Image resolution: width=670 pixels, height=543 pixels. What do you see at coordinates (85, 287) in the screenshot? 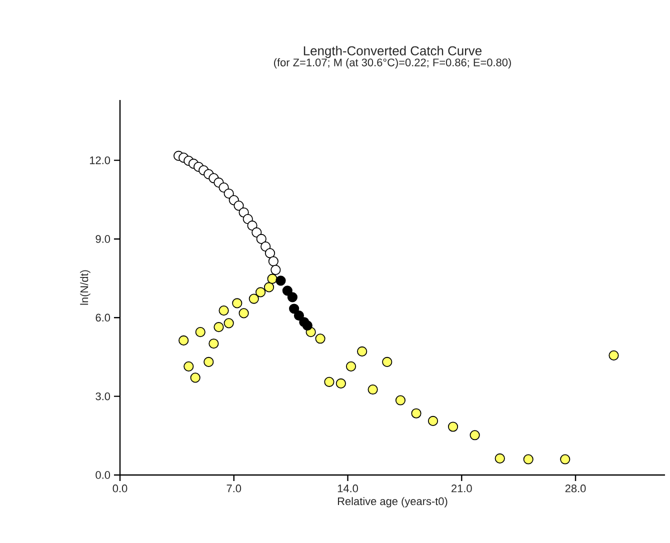
I see `y-axis-title: ln(N/dt)` at bounding box center [85, 287].